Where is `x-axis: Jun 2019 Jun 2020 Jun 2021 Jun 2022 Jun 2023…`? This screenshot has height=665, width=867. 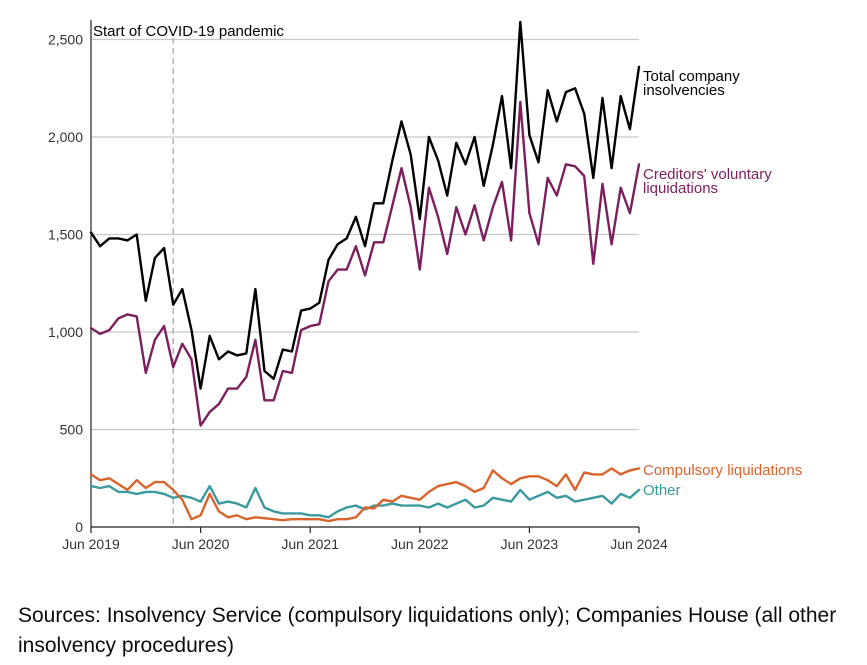
x-axis: Jun 2019 Jun 2020 Jun 2021 Jun 2022 Jun 2023… is located at coordinates (365, 539).